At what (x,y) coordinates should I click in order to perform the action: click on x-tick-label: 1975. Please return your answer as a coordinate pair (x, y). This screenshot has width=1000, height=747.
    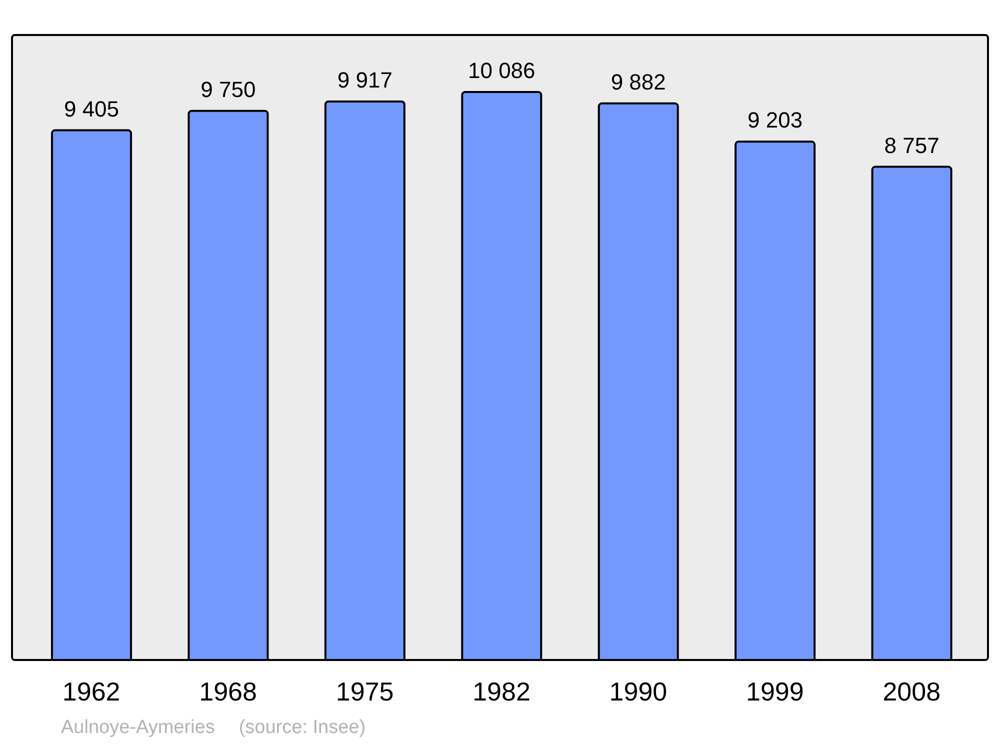
    Looking at the image, I should click on (365, 691).